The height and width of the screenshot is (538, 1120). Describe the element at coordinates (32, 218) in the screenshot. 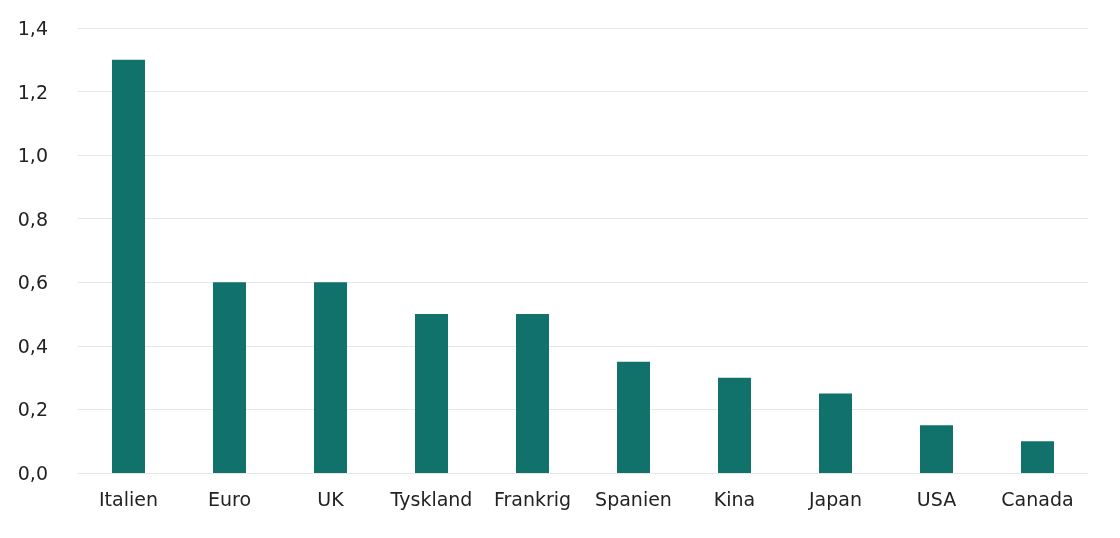

I see `y-tick-label: 0,8` at that location.